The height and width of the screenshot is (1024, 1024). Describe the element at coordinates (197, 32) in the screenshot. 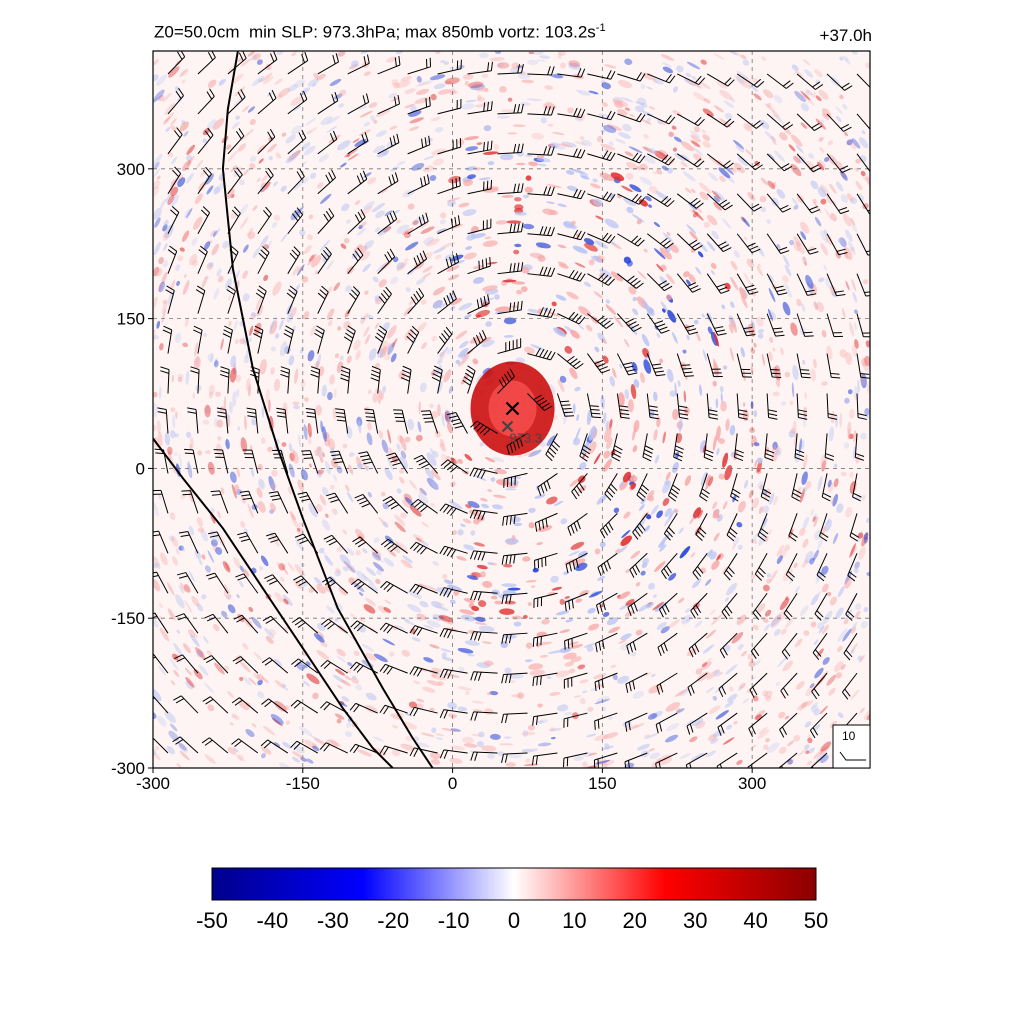

I see `z0-label: Z0=50.0cm` at that location.